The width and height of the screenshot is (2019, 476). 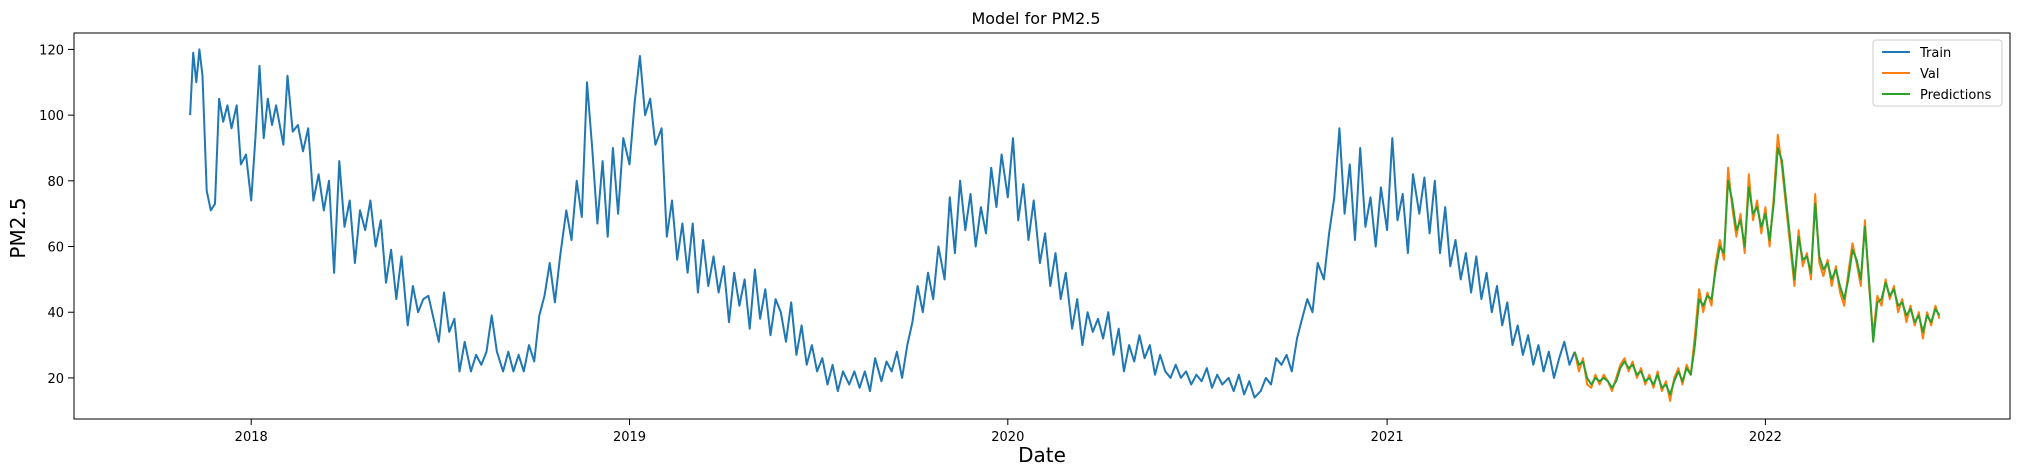 I want to click on x-axis-title: Date, so click(x=1042, y=455).